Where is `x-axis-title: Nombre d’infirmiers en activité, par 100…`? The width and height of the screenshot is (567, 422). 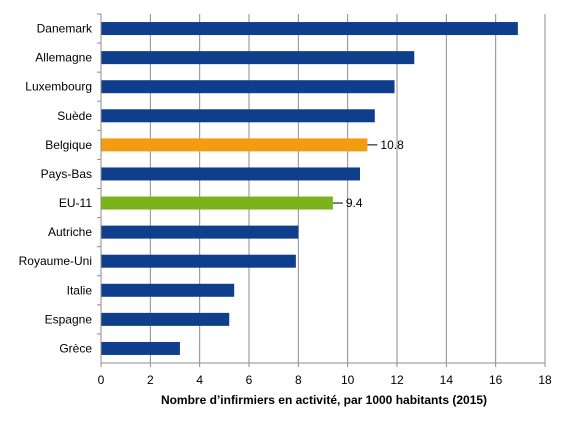
x-axis-title: Nombre d’infirmiers en activité, par 100… is located at coordinates (324, 400).